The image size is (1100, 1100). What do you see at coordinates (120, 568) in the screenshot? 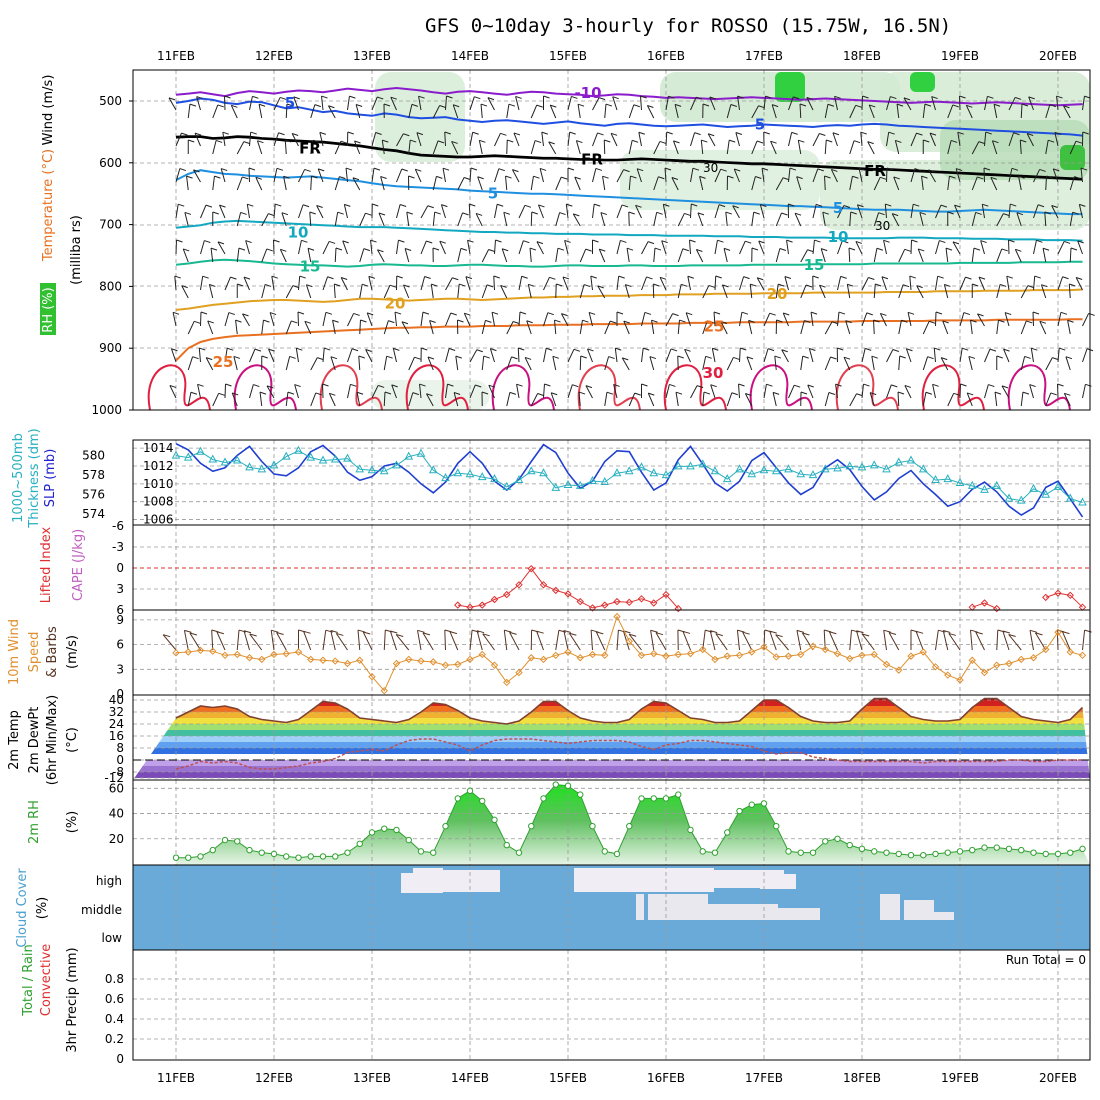
I see `li-tick: 0` at bounding box center [120, 568].